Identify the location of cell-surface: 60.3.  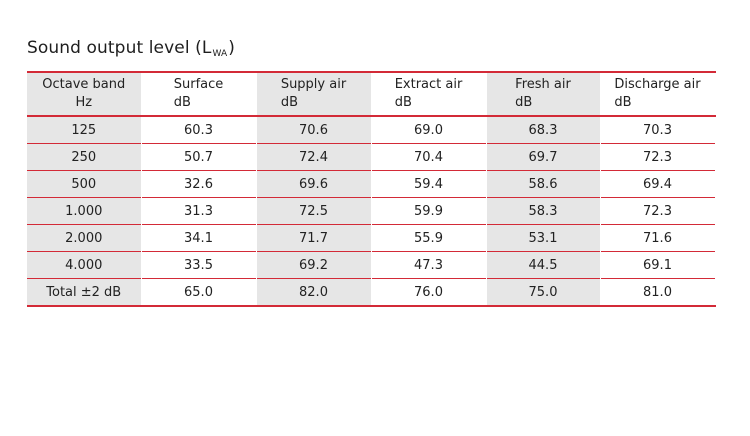
(199, 130).